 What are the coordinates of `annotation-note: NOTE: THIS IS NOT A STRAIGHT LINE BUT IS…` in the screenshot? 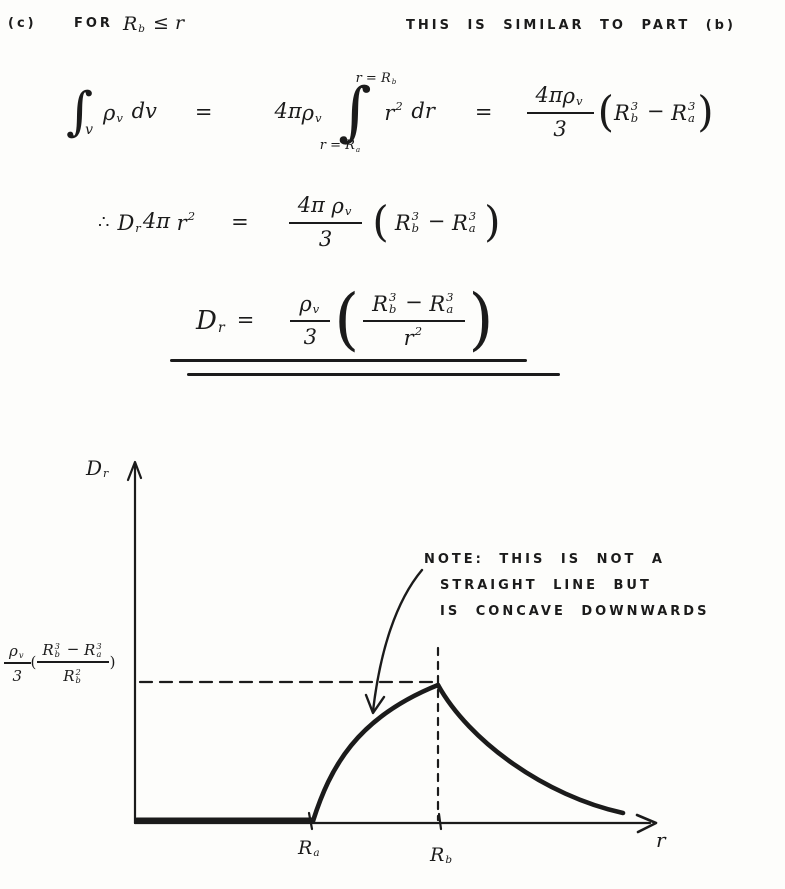 It's located at (566, 591).